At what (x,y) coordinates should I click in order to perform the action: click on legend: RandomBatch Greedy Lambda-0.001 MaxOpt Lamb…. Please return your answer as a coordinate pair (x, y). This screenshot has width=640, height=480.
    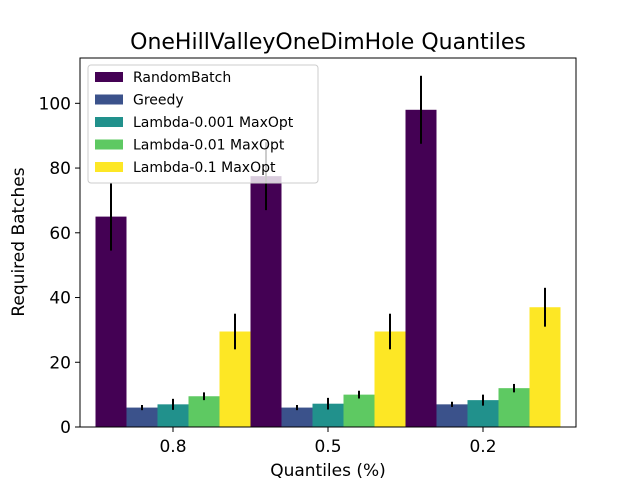
    Looking at the image, I should click on (203, 124).